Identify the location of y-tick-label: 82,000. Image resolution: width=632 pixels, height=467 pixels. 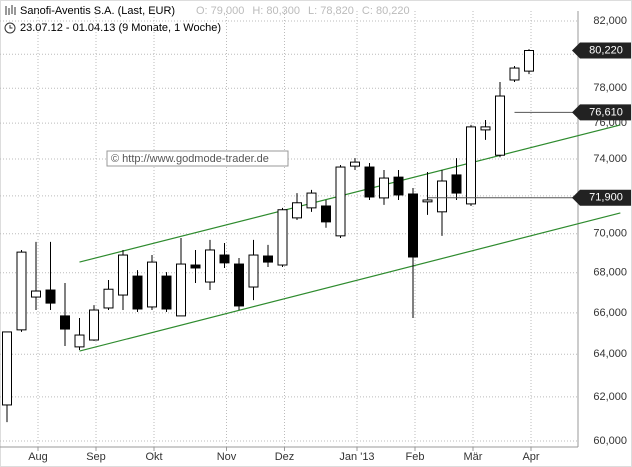
(610, 21).